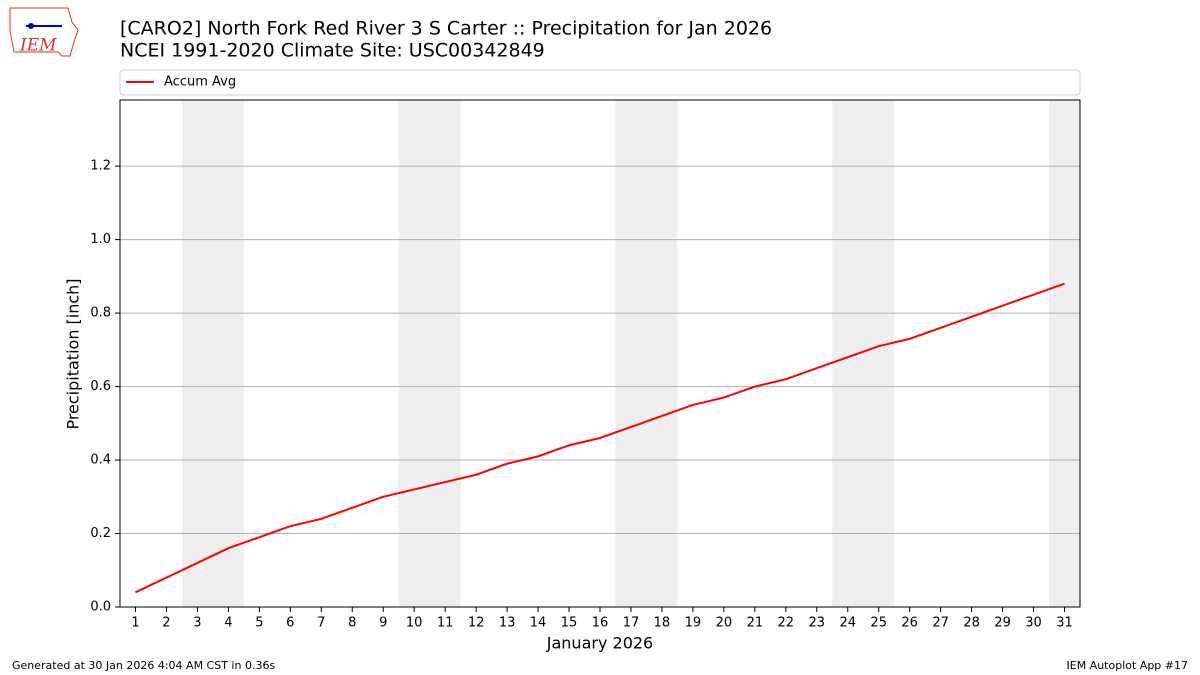 This screenshot has height=675, width=1200. What do you see at coordinates (135, 623) in the screenshot?
I see `x-tick-label: 1` at bounding box center [135, 623].